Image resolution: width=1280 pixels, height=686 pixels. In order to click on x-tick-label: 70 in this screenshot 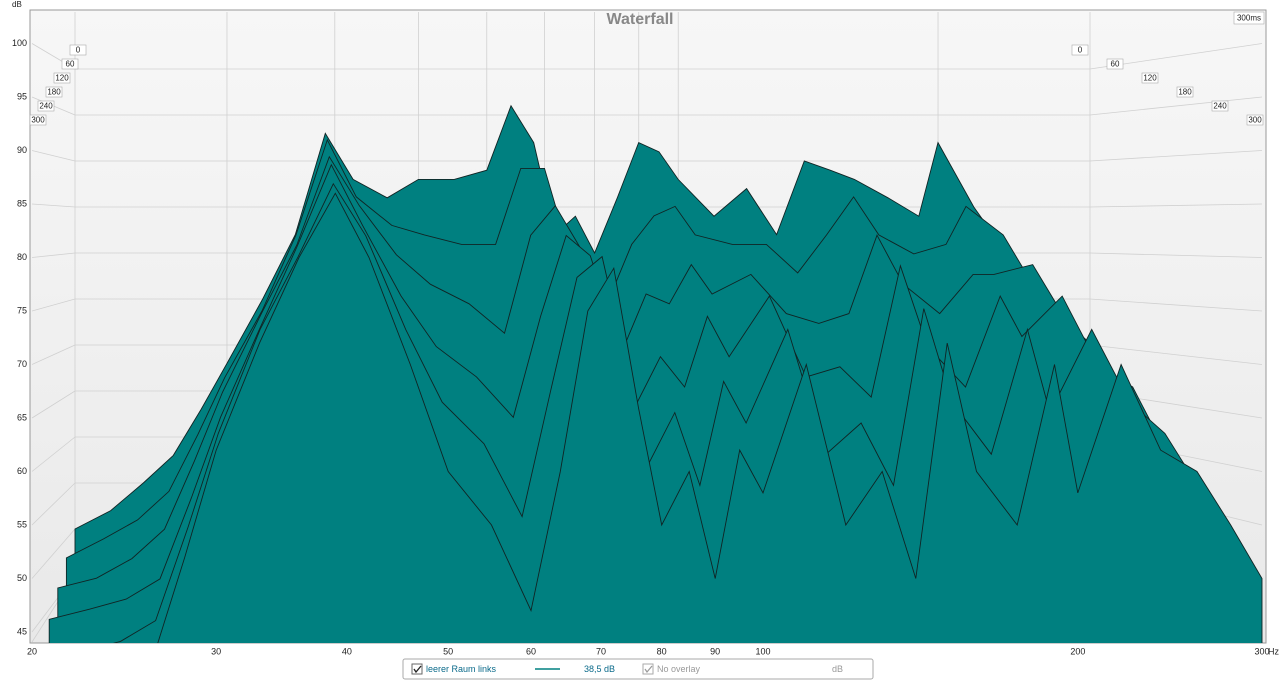, I will do `click(601, 651)`.